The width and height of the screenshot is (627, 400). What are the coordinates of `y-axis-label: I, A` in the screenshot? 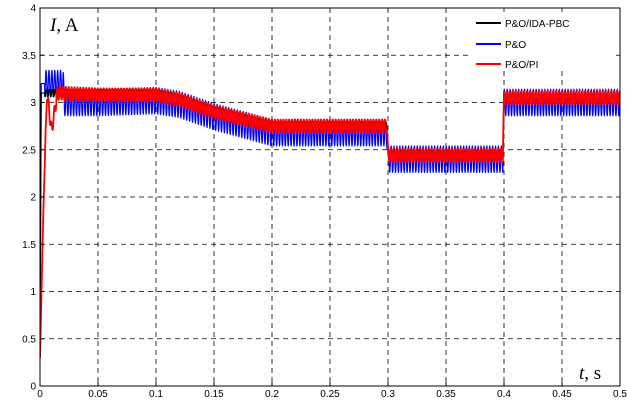 It's located at (64, 25).